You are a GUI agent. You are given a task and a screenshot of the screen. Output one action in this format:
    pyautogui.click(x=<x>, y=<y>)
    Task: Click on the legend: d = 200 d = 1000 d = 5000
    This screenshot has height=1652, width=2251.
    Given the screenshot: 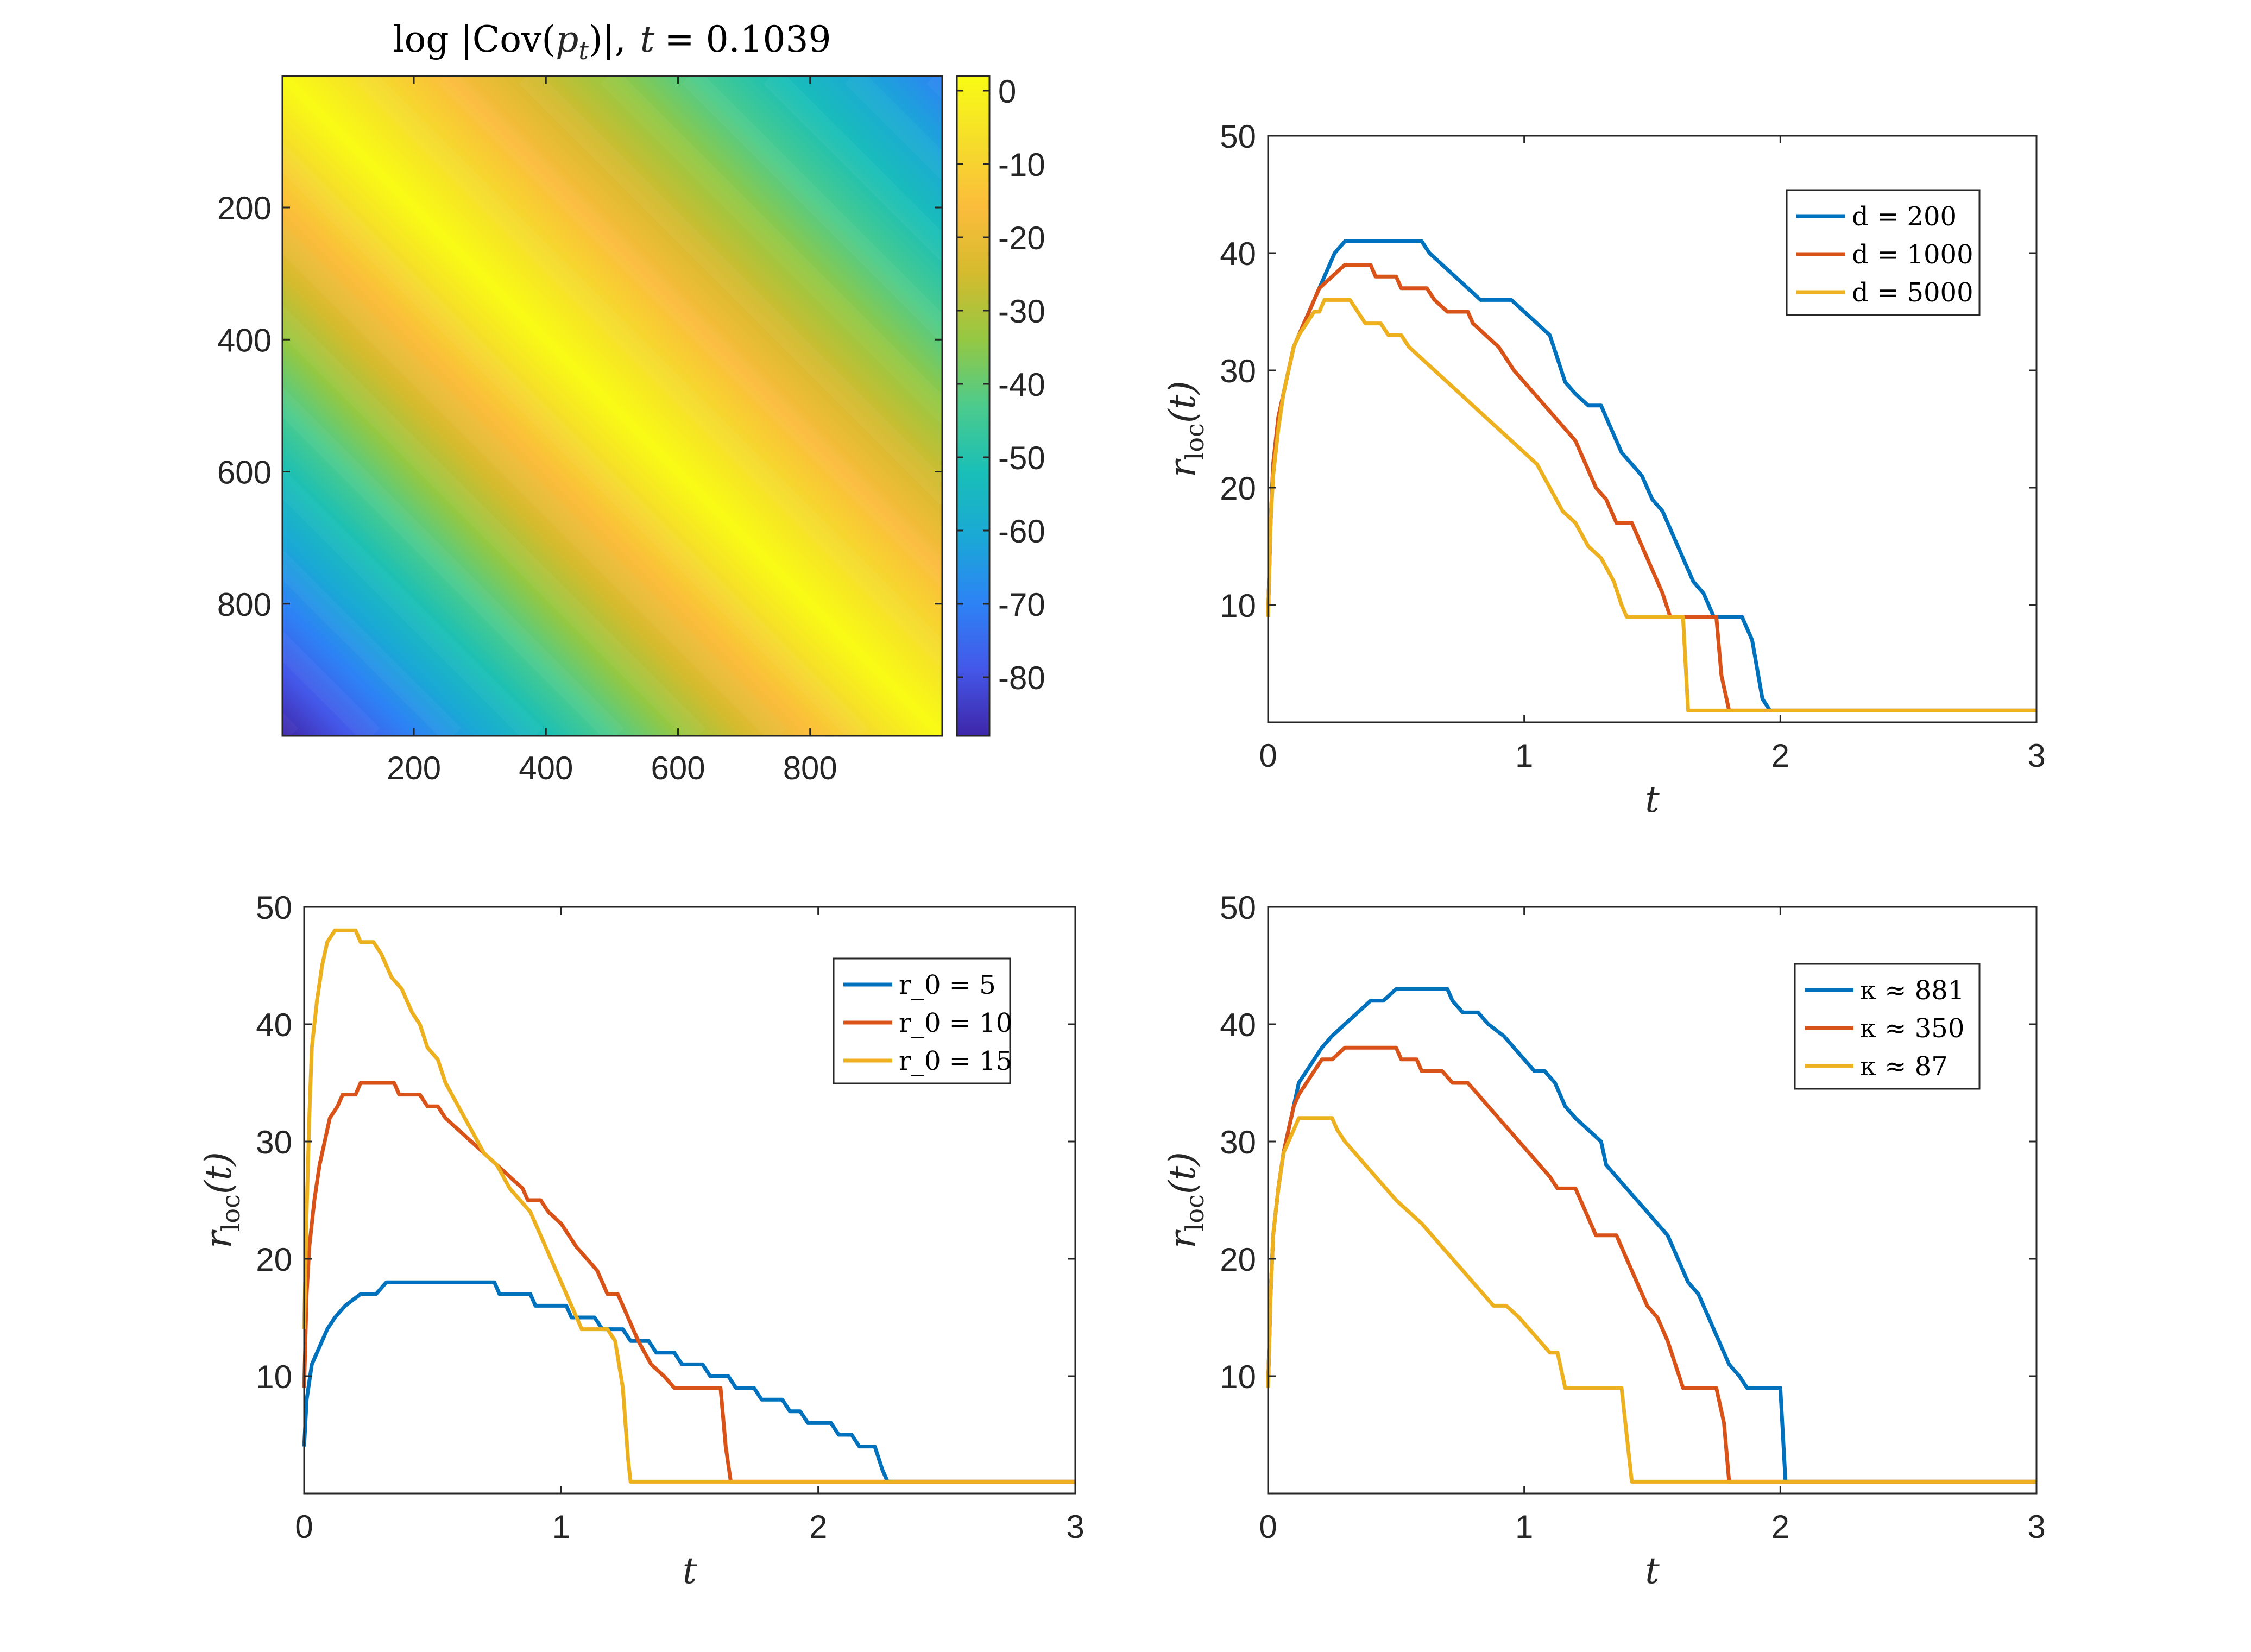 What is the action you would take?
    pyautogui.click(x=1883, y=253)
    